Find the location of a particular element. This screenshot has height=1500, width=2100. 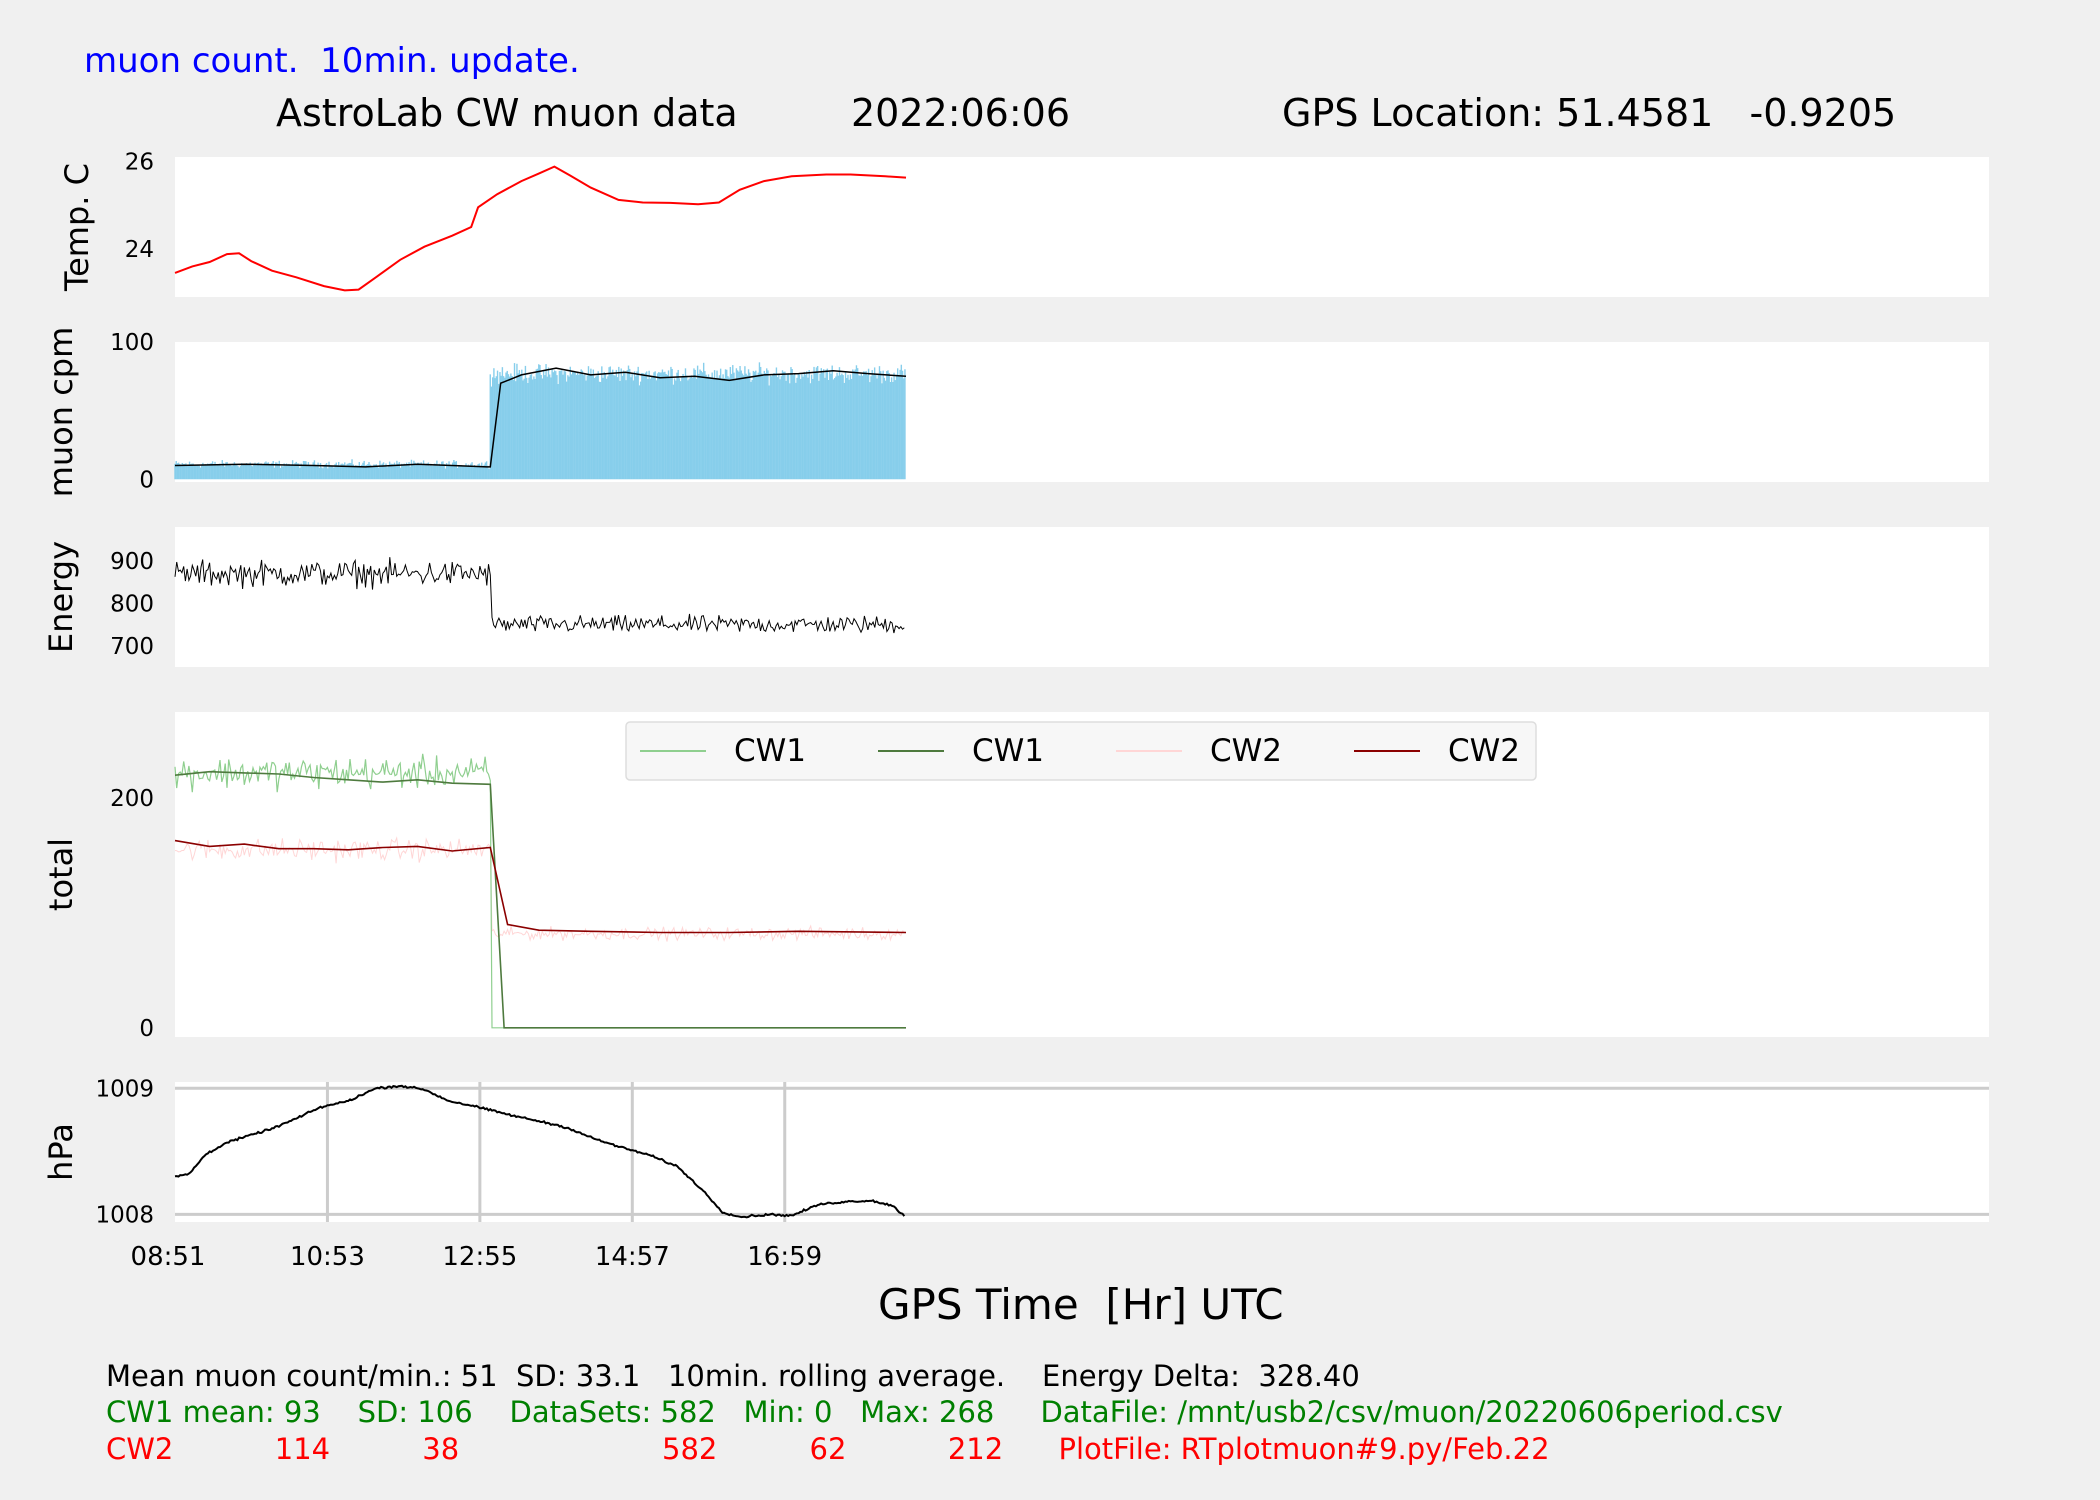

energy-ytick-label: 900 is located at coordinates (132, 562).